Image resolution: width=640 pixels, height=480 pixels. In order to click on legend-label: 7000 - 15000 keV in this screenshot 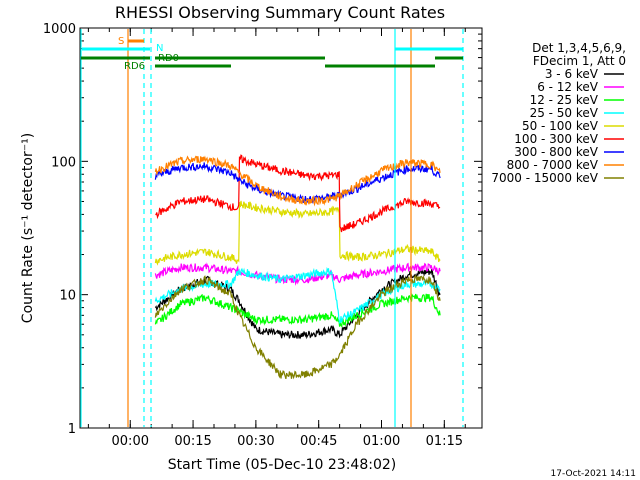, I will do `click(544, 178)`.